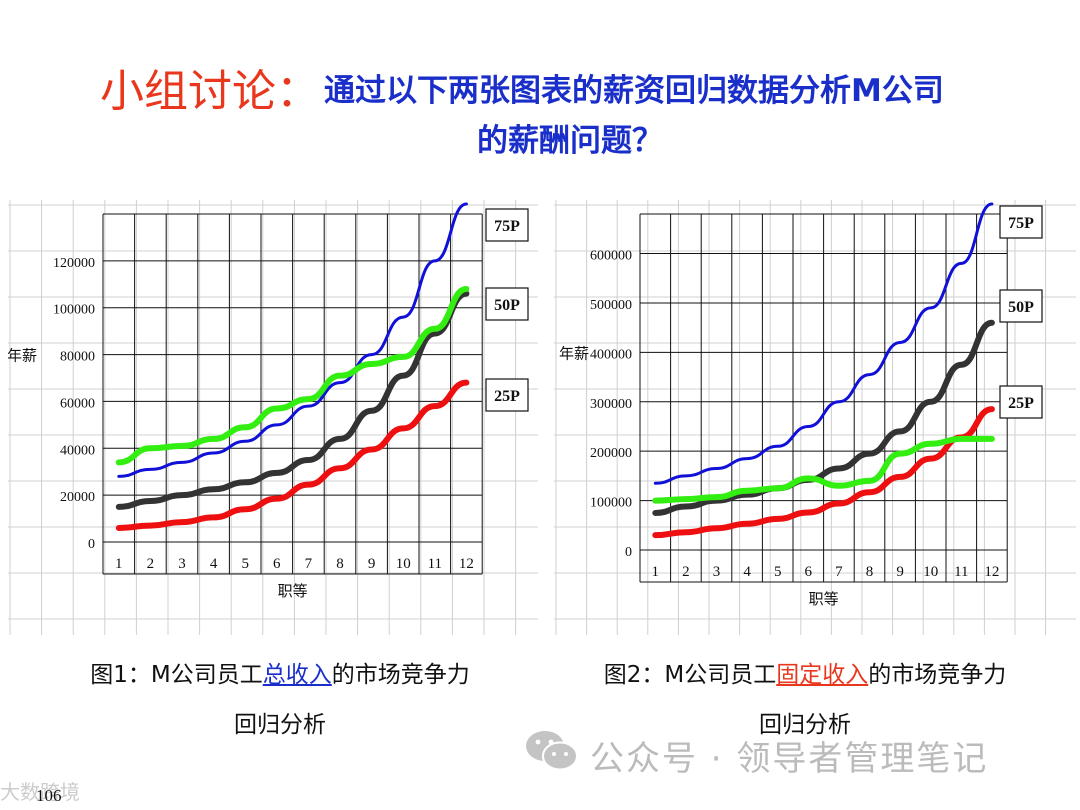 The image size is (1080, 810). Describe the element at coordinates (937, 675) in the screenshot. I see `caption2-suffix: 的市场竞争力` at that location.